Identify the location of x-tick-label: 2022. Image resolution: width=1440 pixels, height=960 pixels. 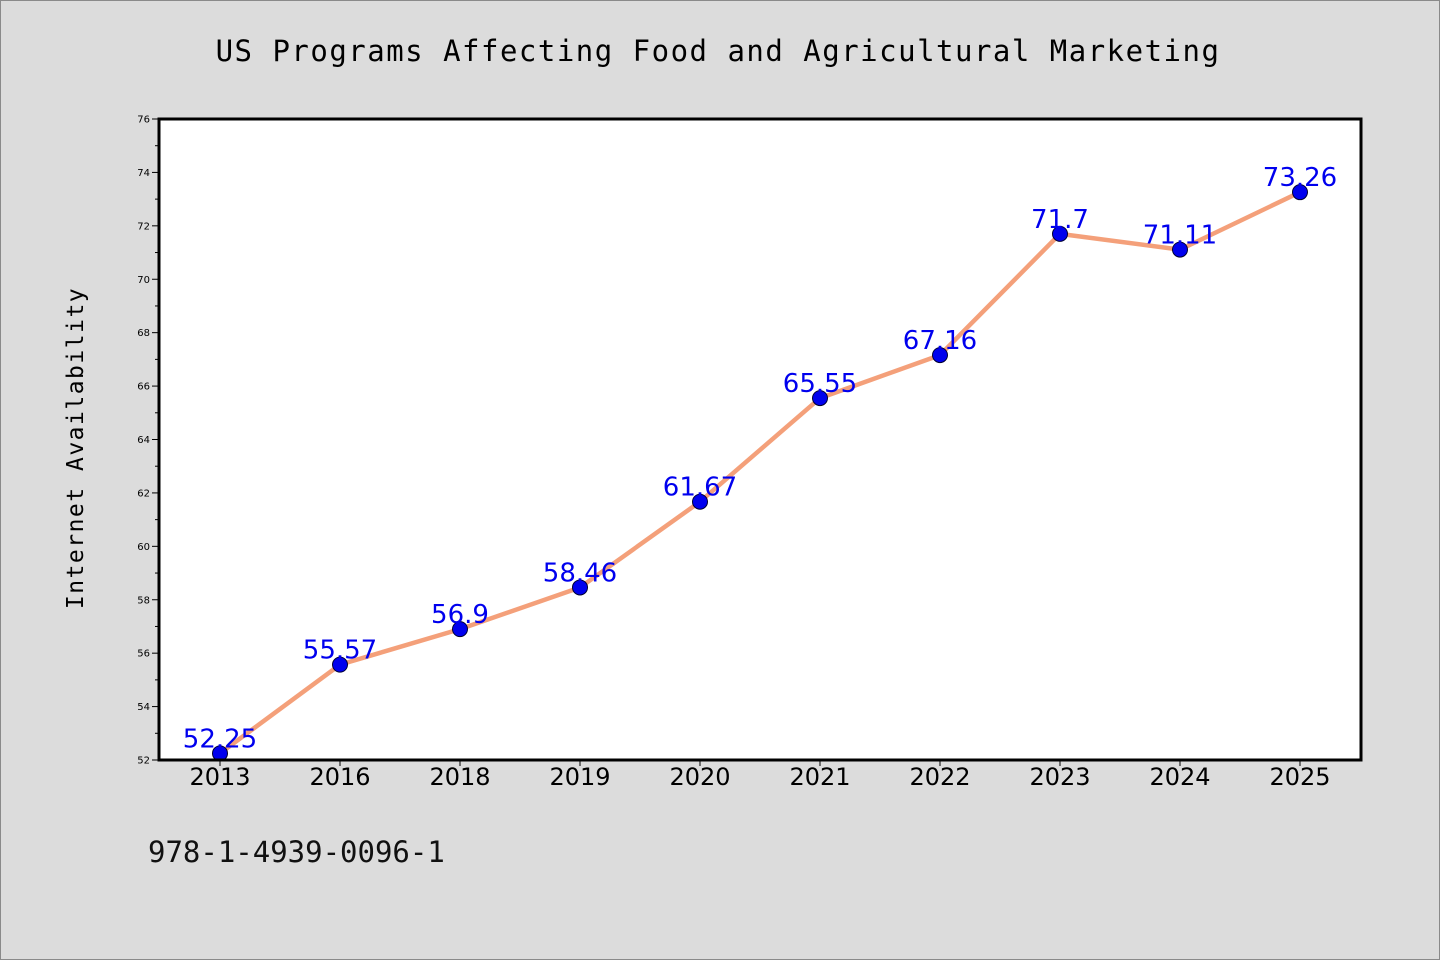
(939, 777).